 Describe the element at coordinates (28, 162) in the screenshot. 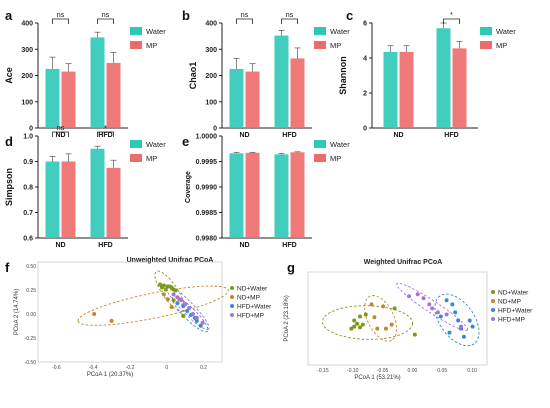

I see `y-tick-label: 0.9` at that location.